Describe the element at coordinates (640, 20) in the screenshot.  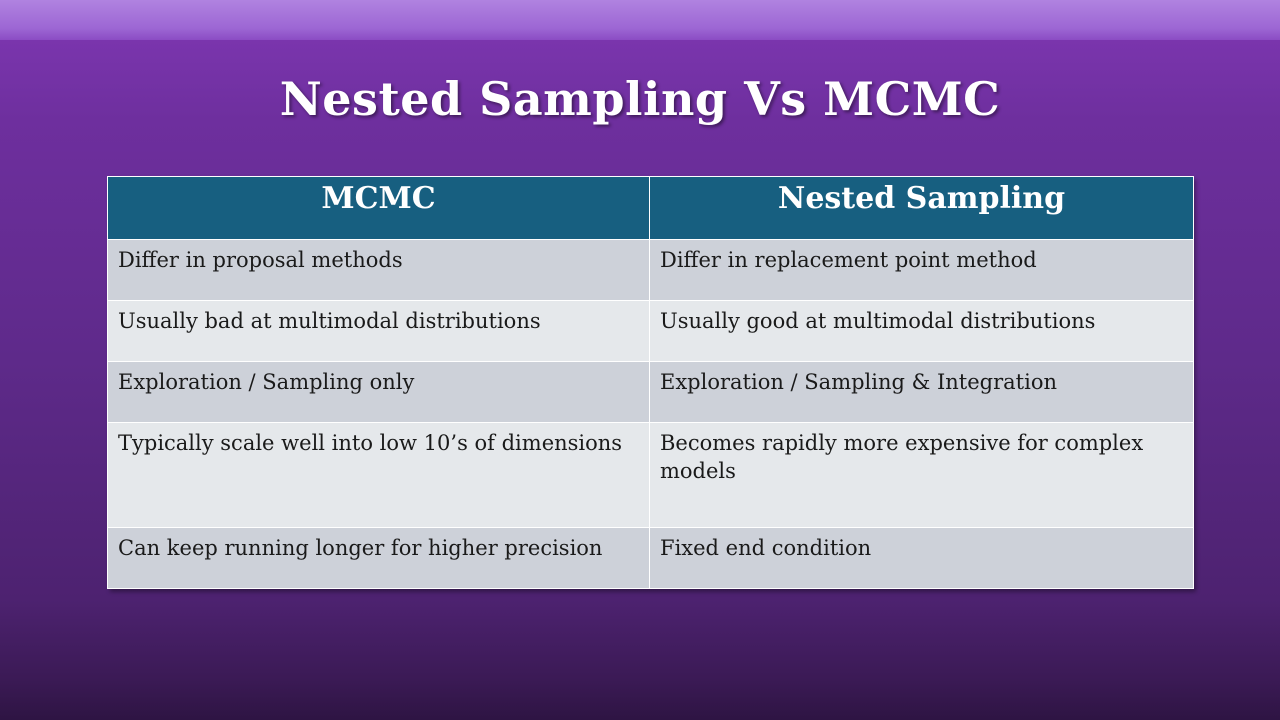
I see `title-bar-band` at that location.